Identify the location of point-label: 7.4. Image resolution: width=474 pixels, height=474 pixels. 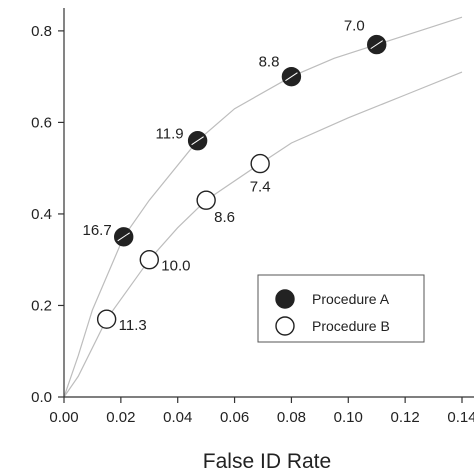
(260, 187).